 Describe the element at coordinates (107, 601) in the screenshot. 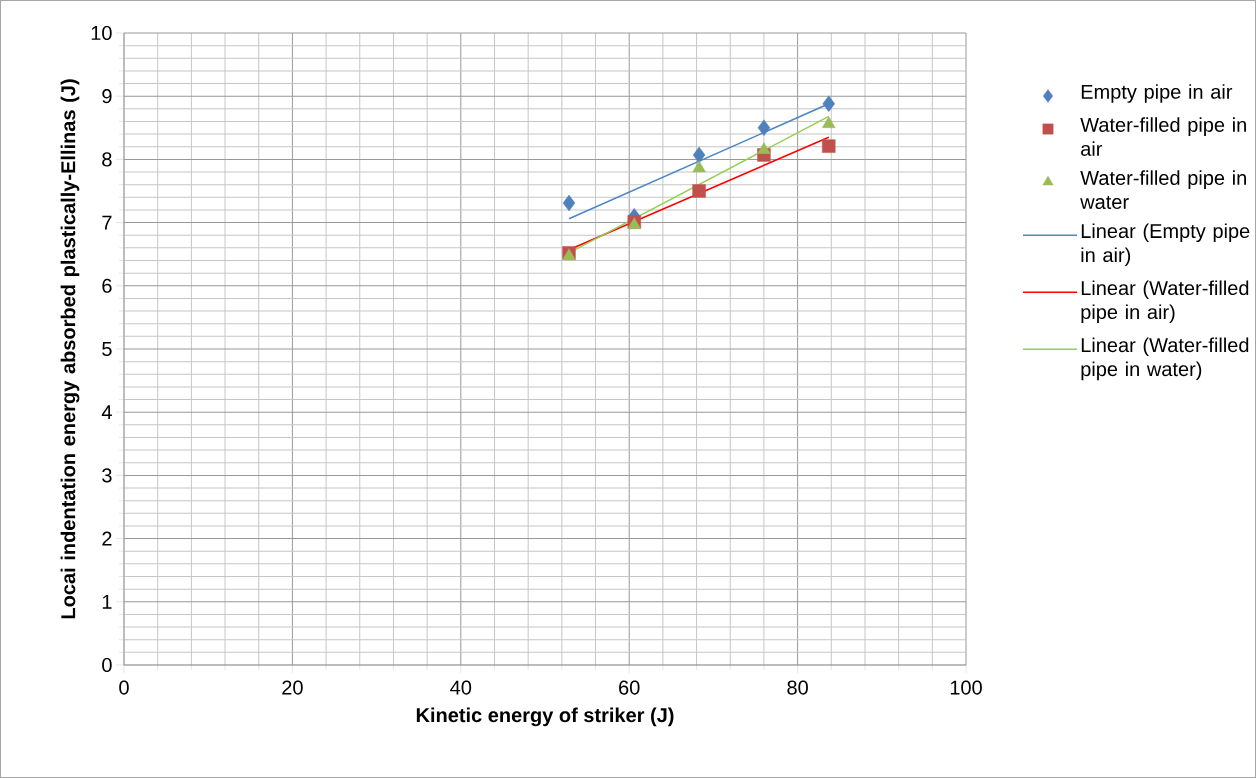

I see `y-tick-label: 1` at that location.